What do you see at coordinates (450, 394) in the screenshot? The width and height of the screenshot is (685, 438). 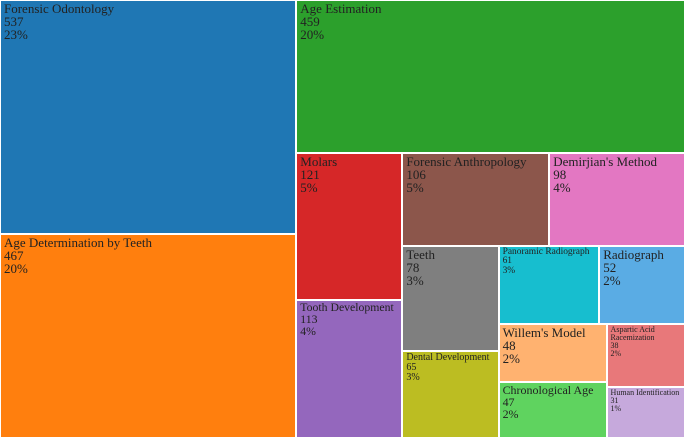 I see `tile: Dental Development 65 3%` at bounding box center [450, 394].